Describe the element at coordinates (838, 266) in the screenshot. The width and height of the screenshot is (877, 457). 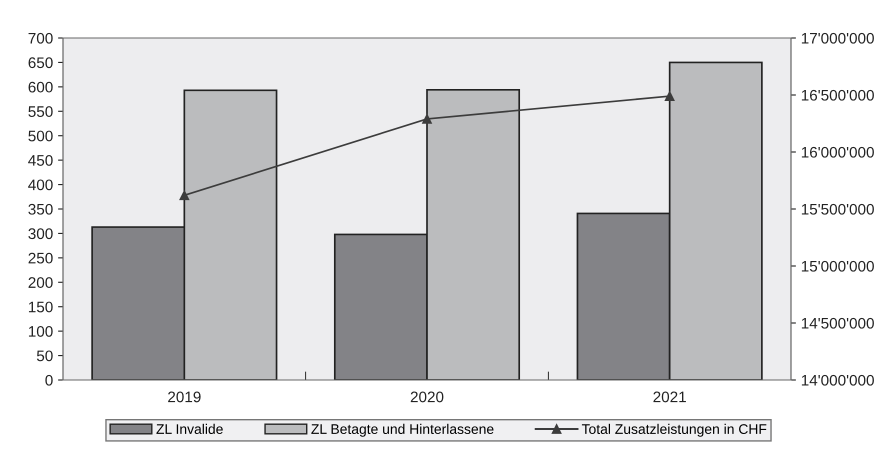
I see `y2-tick-label: 15'000'000` at that location.